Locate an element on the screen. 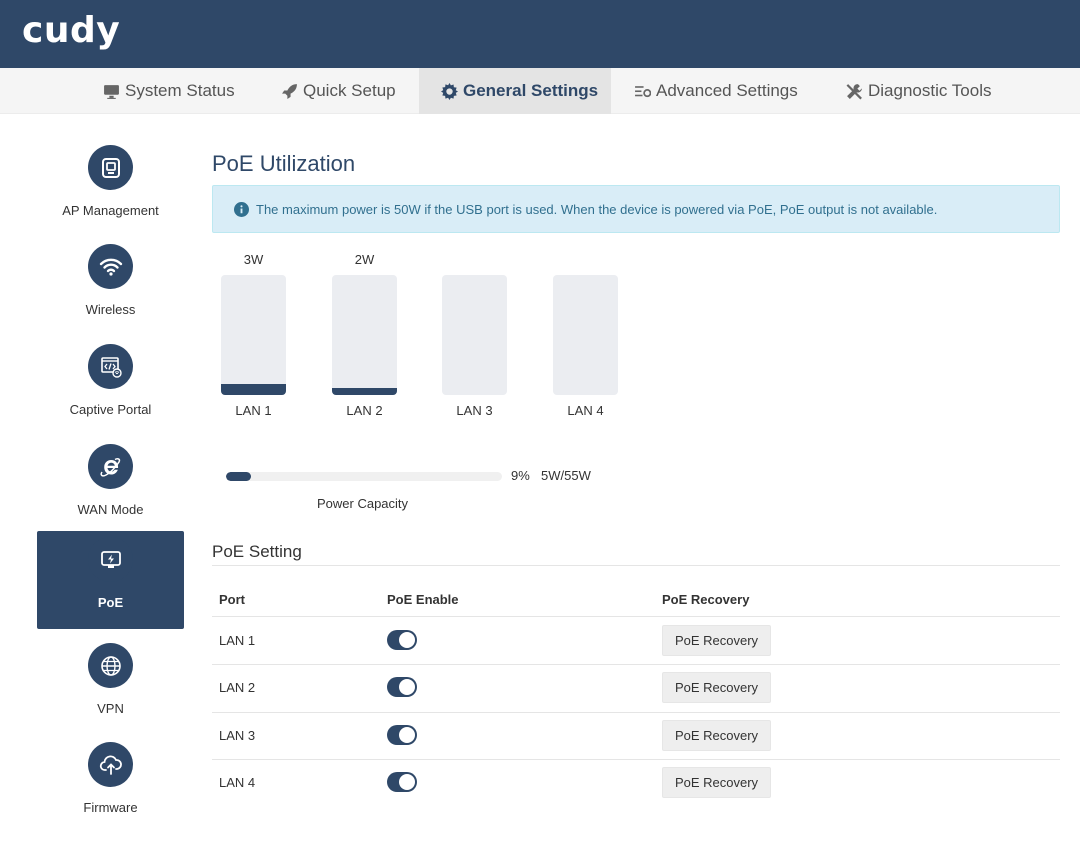 Image resolution: width=1080 pixels, height=849 pixels. table-row-port: LAN 2 is located at coordinates (237, 687).